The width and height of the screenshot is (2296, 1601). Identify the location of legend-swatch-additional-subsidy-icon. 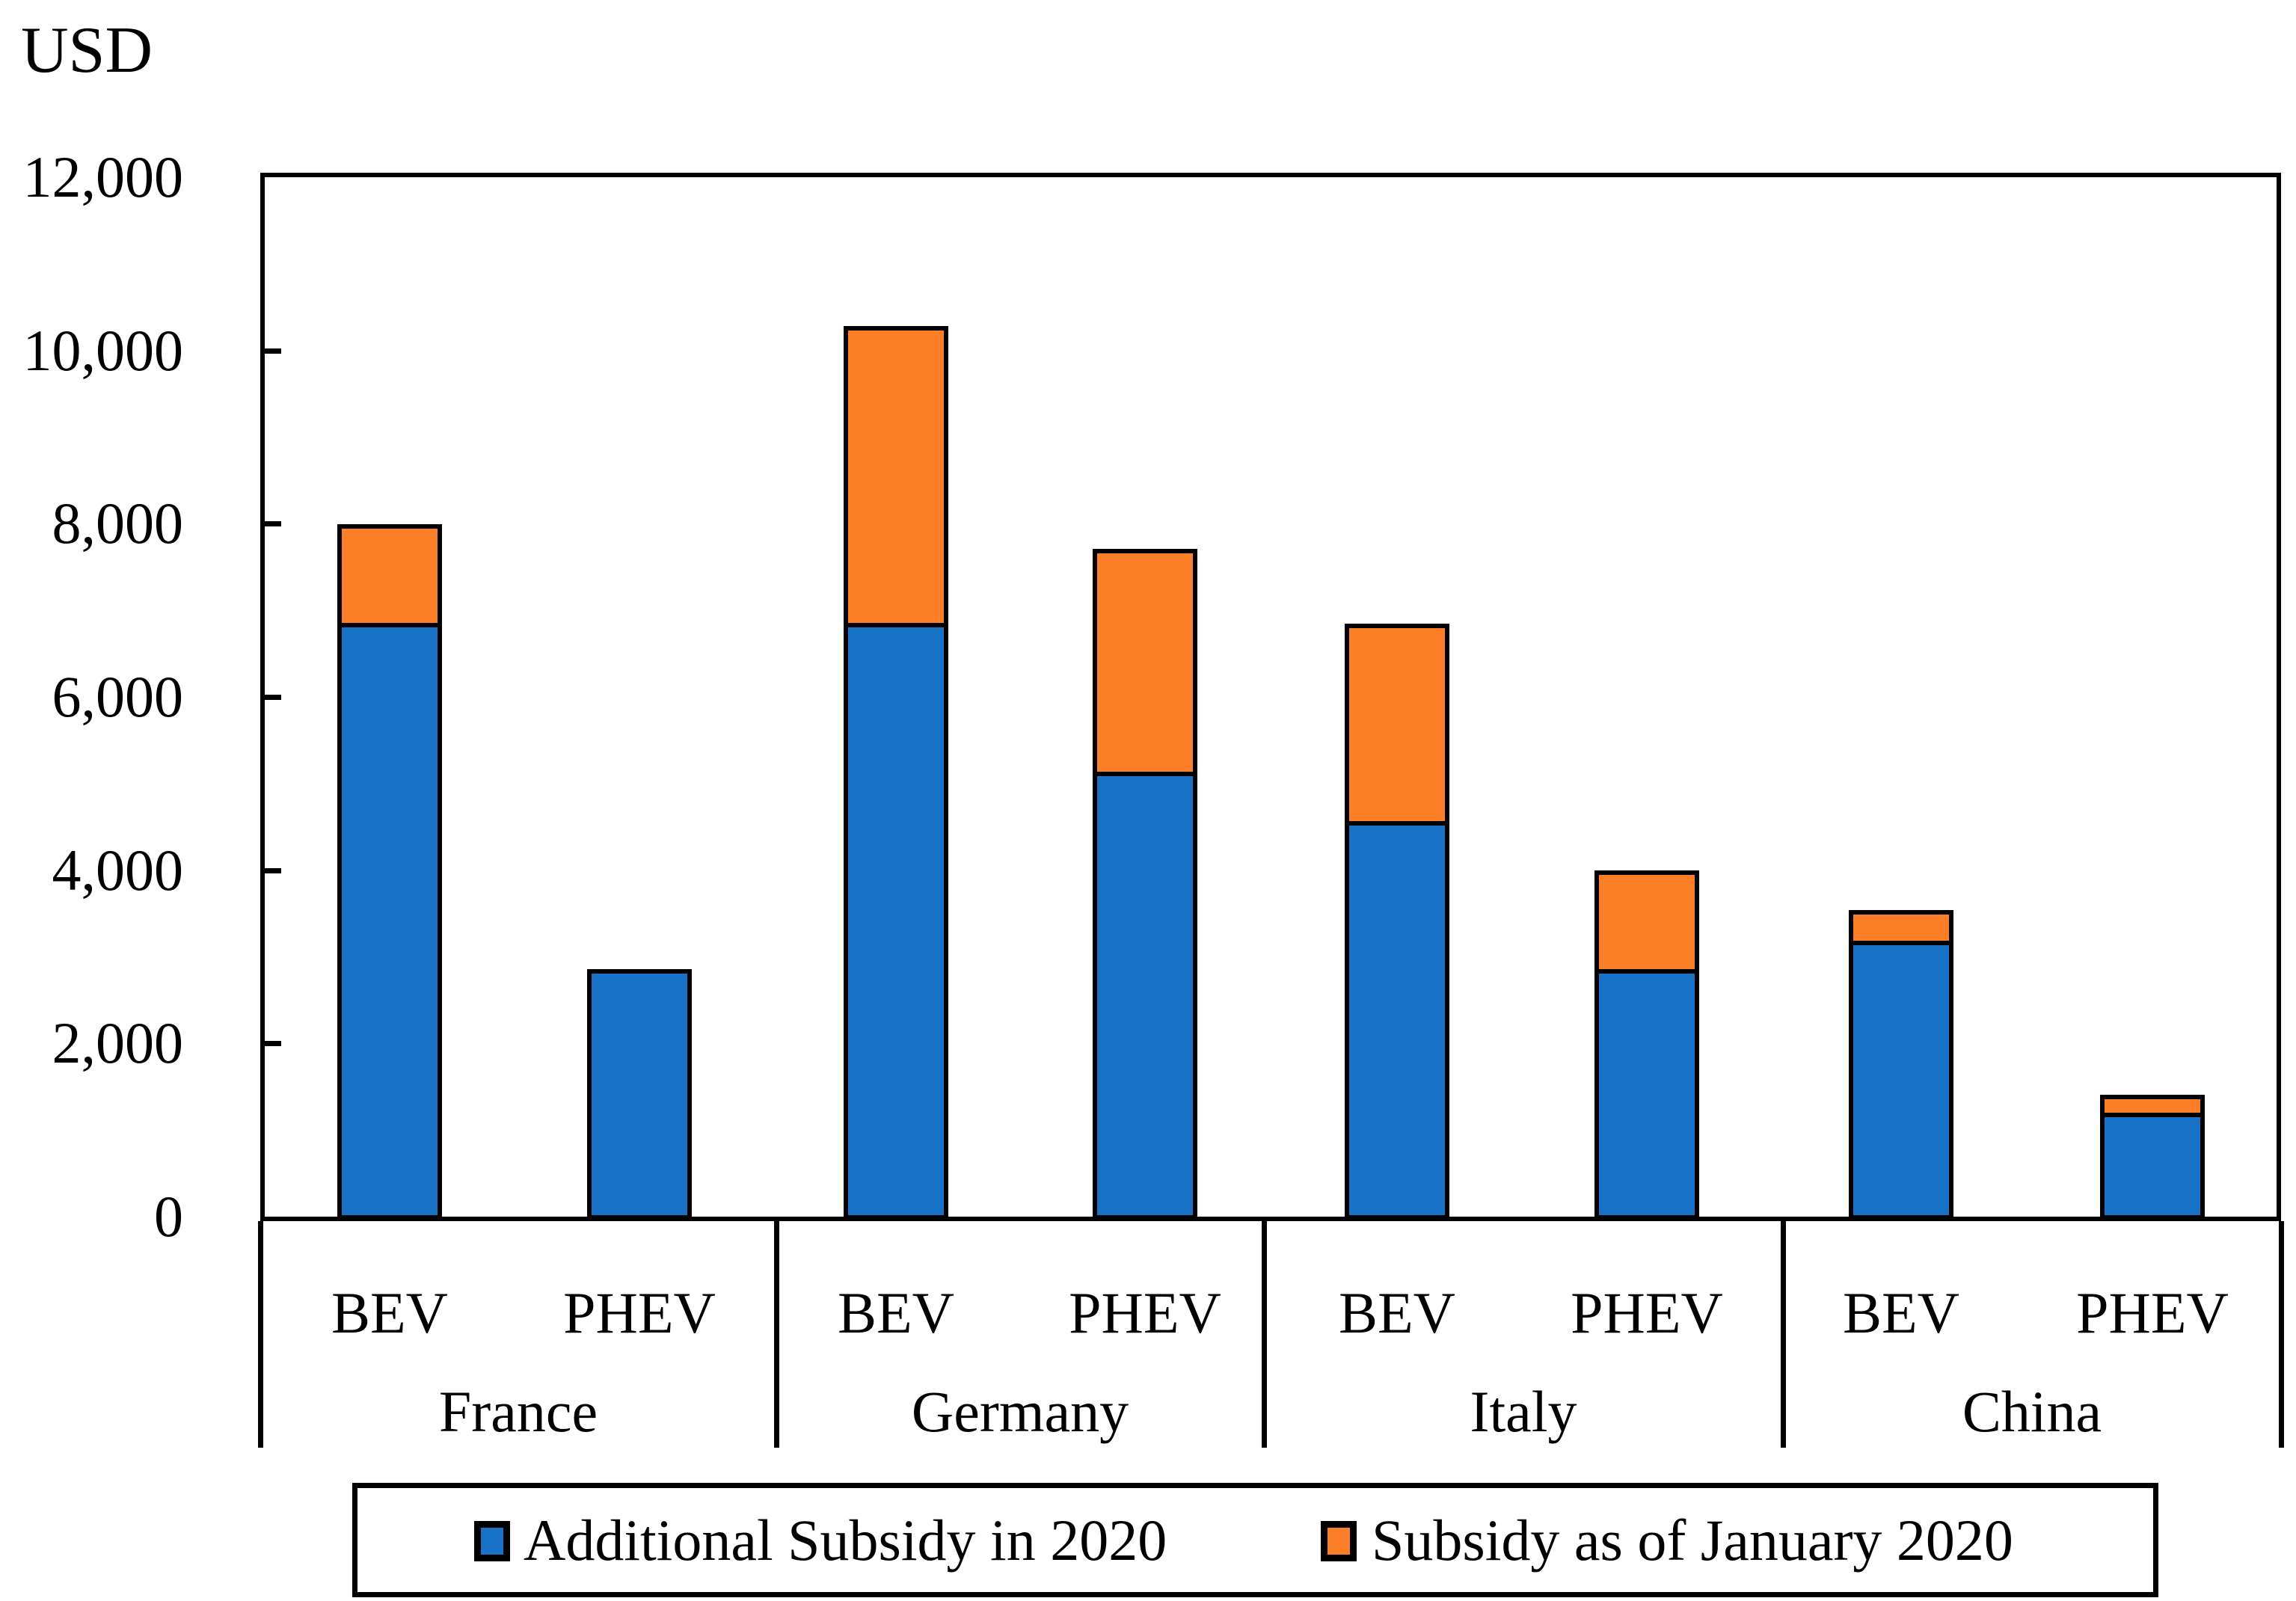
(492, 1541).